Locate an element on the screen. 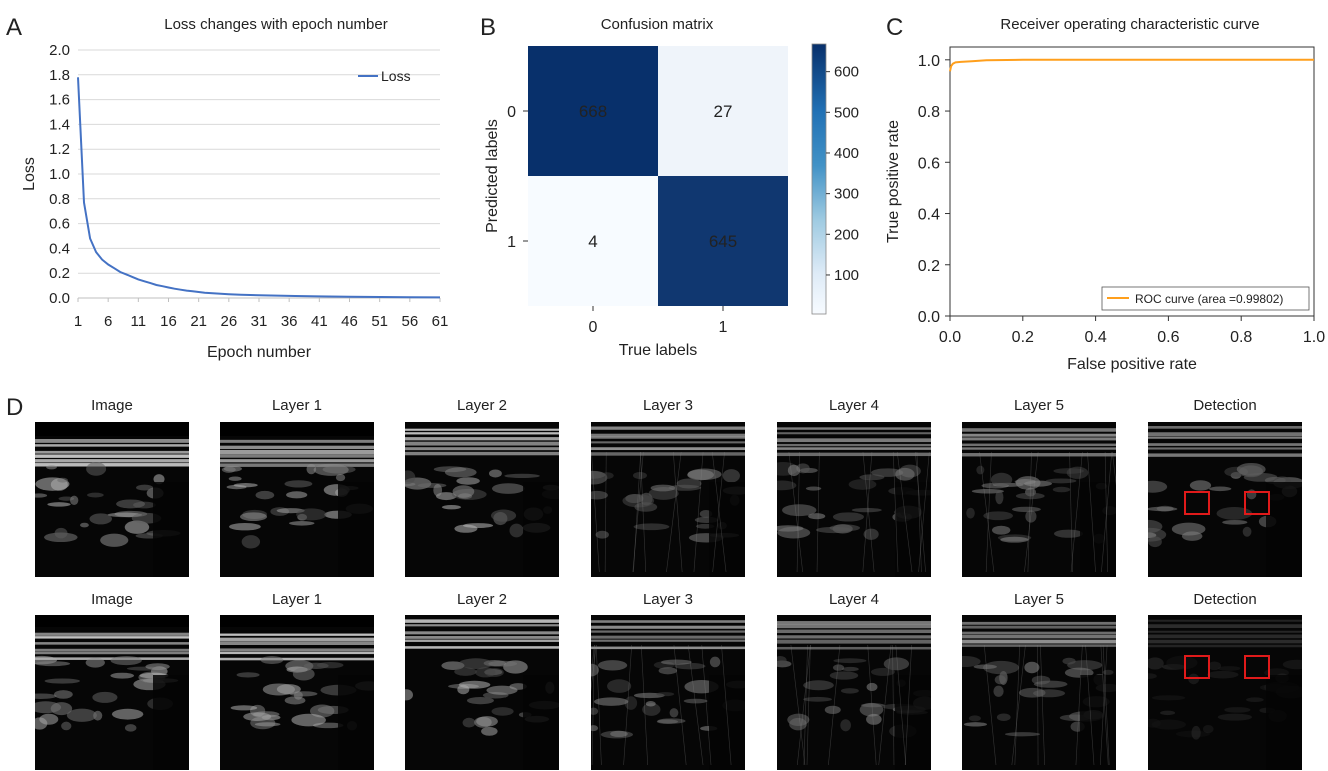 This screenshot has width=1328, height=771. colorbar is located at coordinates (819, 179).